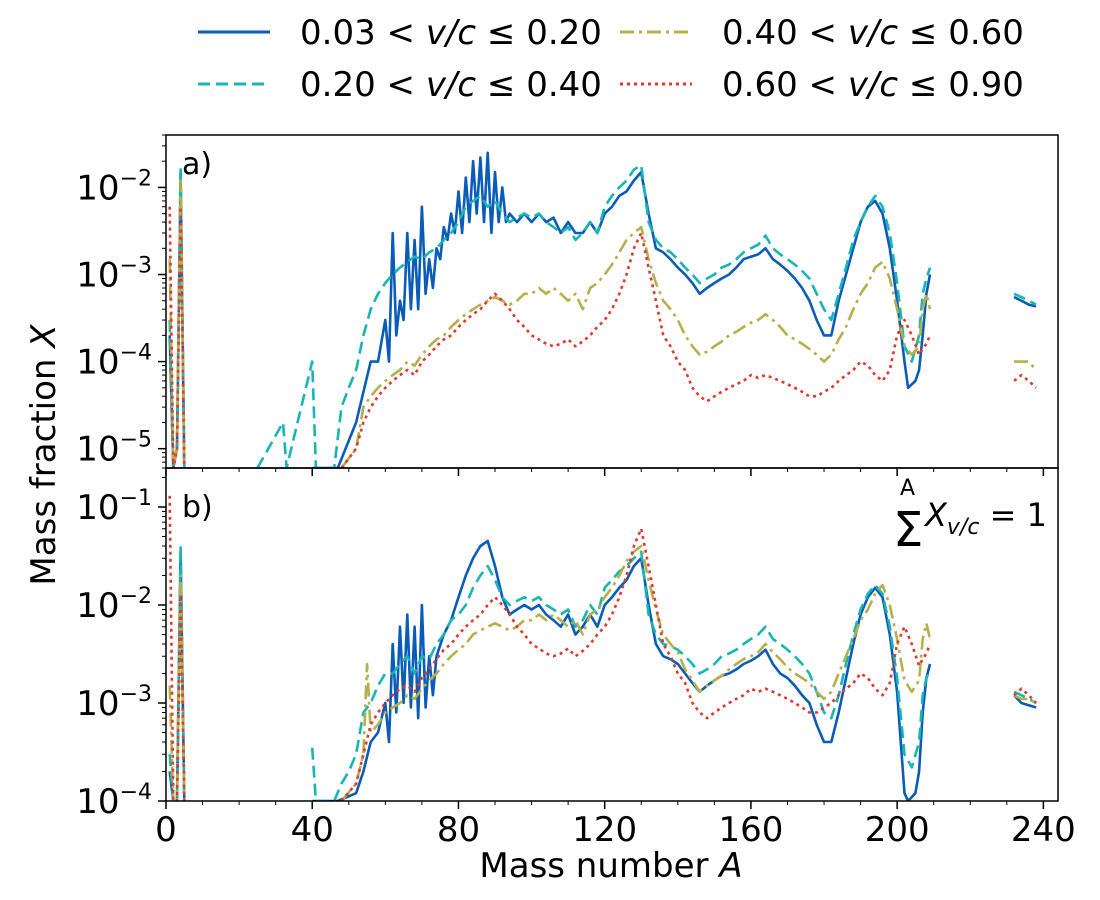 This screenshot has width=1100, height=900. Describe the element at coordinates (121, 649) in the screenshot. I see `panel-b-y-ticks: 10⁻⁴ 10⁻³ 10⁻² 10⁻¹` at that location.